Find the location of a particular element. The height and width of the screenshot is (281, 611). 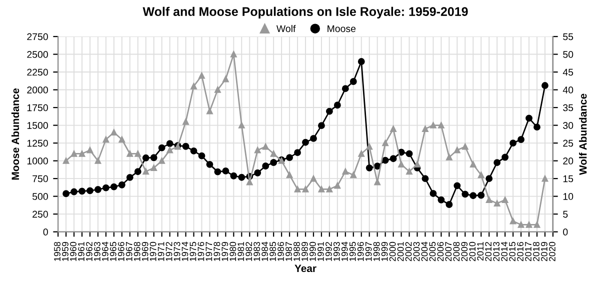

x-axis-title: Year is located at coordinates (305, 268).